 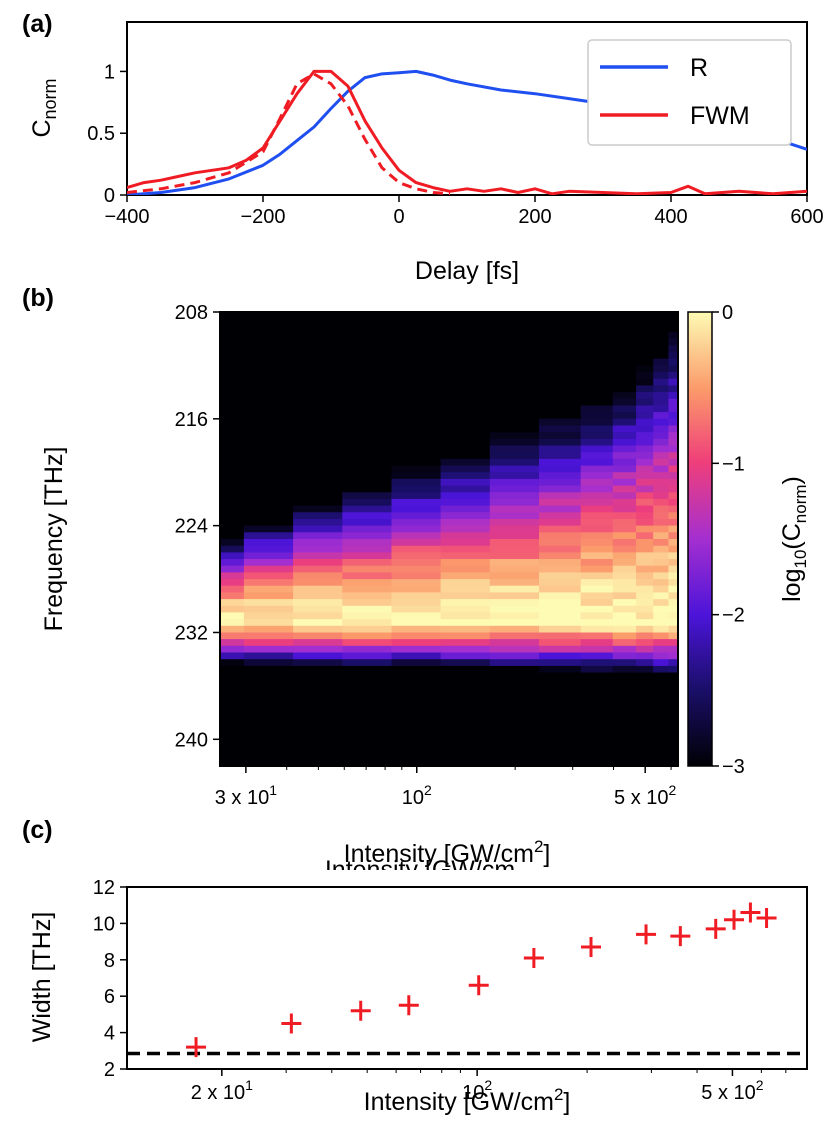 I want to click on panel-a-axes-frame, so click(x=467, y=108).